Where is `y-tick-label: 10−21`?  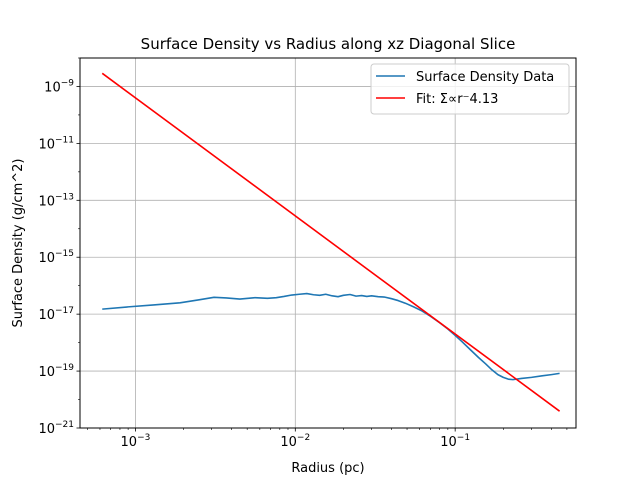 y-tick-label: 10−21 is located at coordinates (56, 428).